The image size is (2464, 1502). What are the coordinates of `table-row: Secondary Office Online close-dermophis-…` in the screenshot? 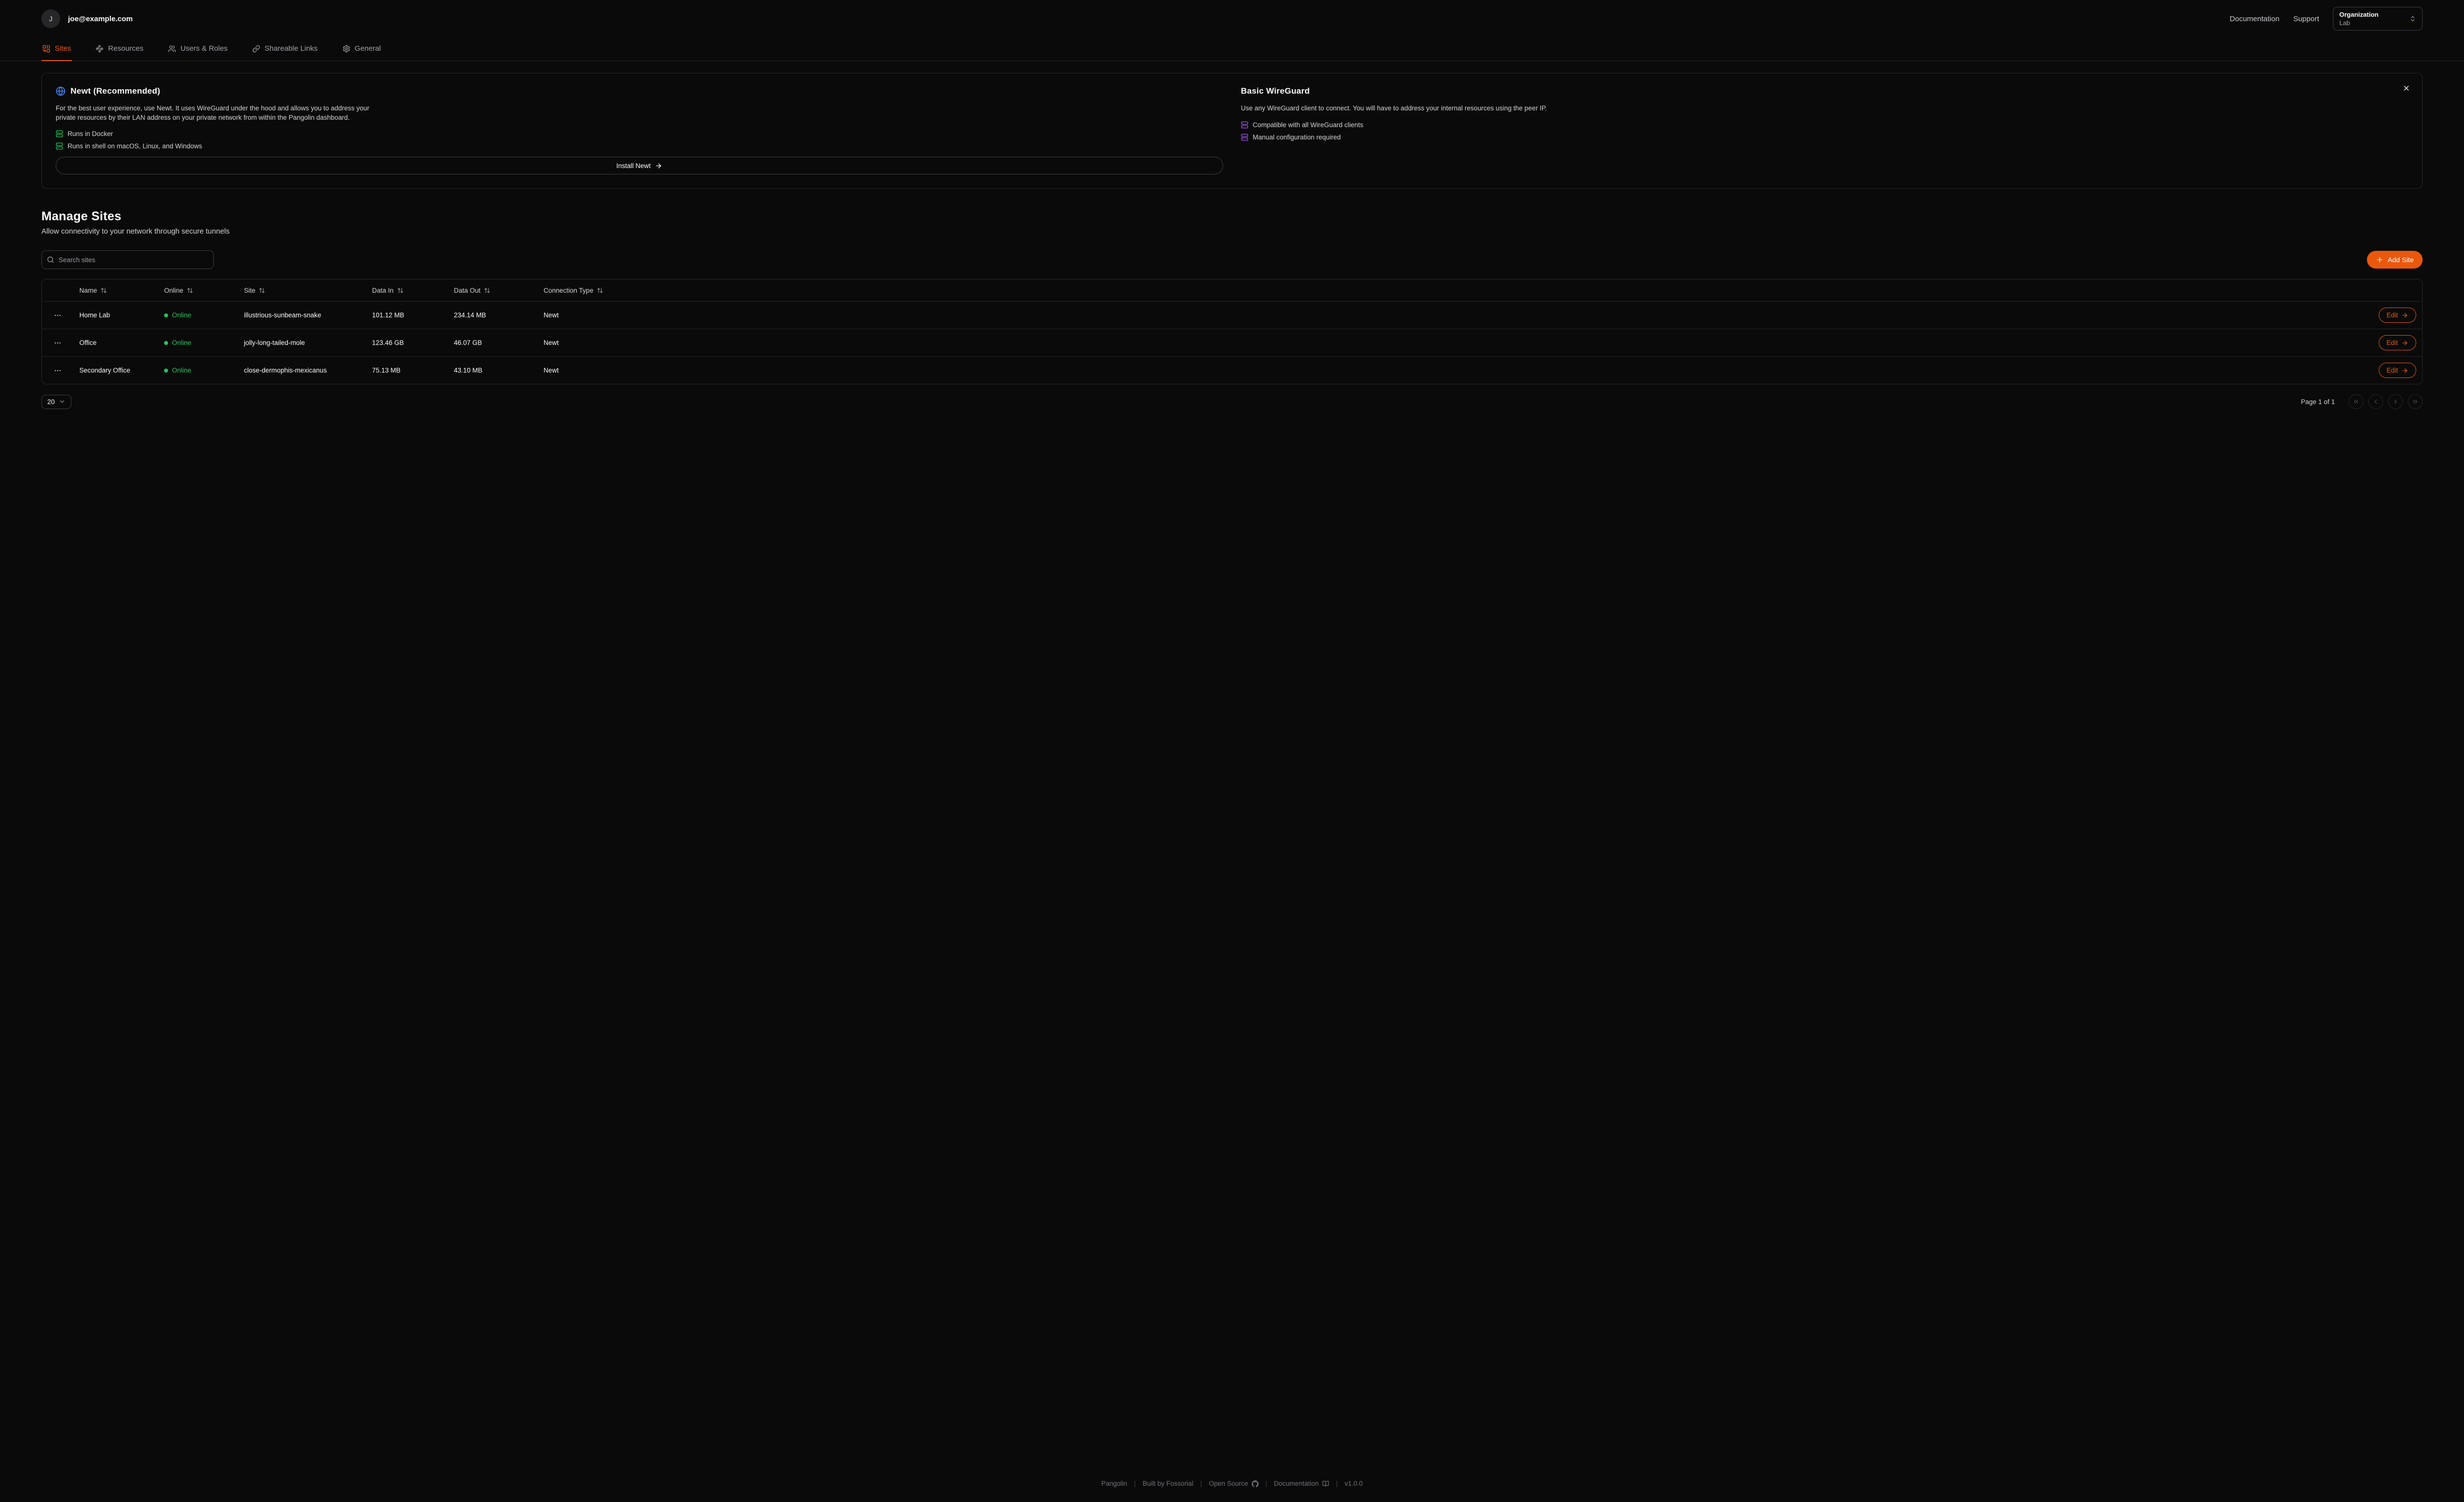 It's located at (1232, 370).